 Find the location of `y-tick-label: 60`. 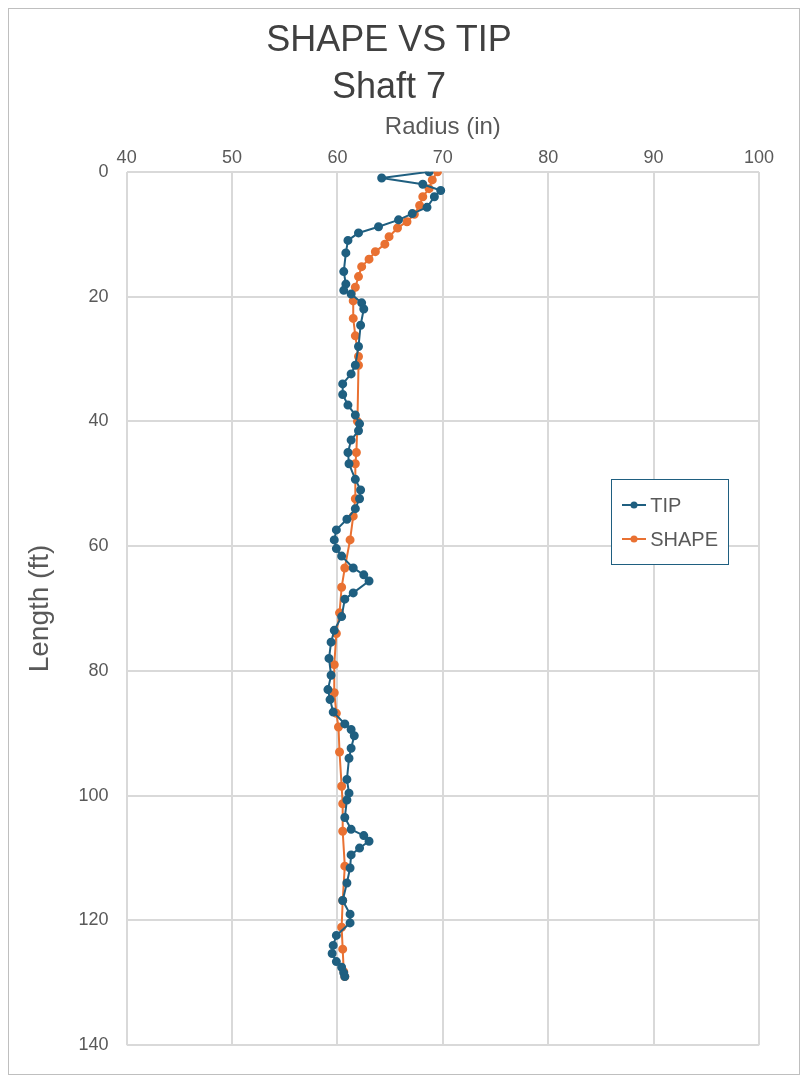

y-tick-label: 60 is located at coordinates (98, 545).